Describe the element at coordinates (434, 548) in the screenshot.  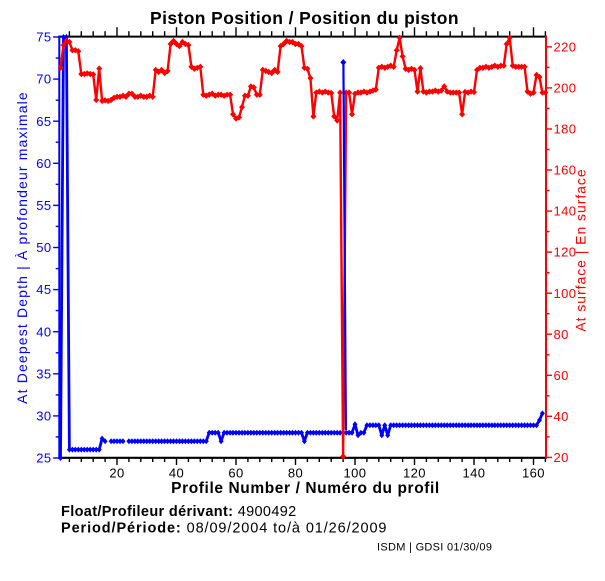
I see `svg-text: ISDM | GDSI 01/30/09` at that location.